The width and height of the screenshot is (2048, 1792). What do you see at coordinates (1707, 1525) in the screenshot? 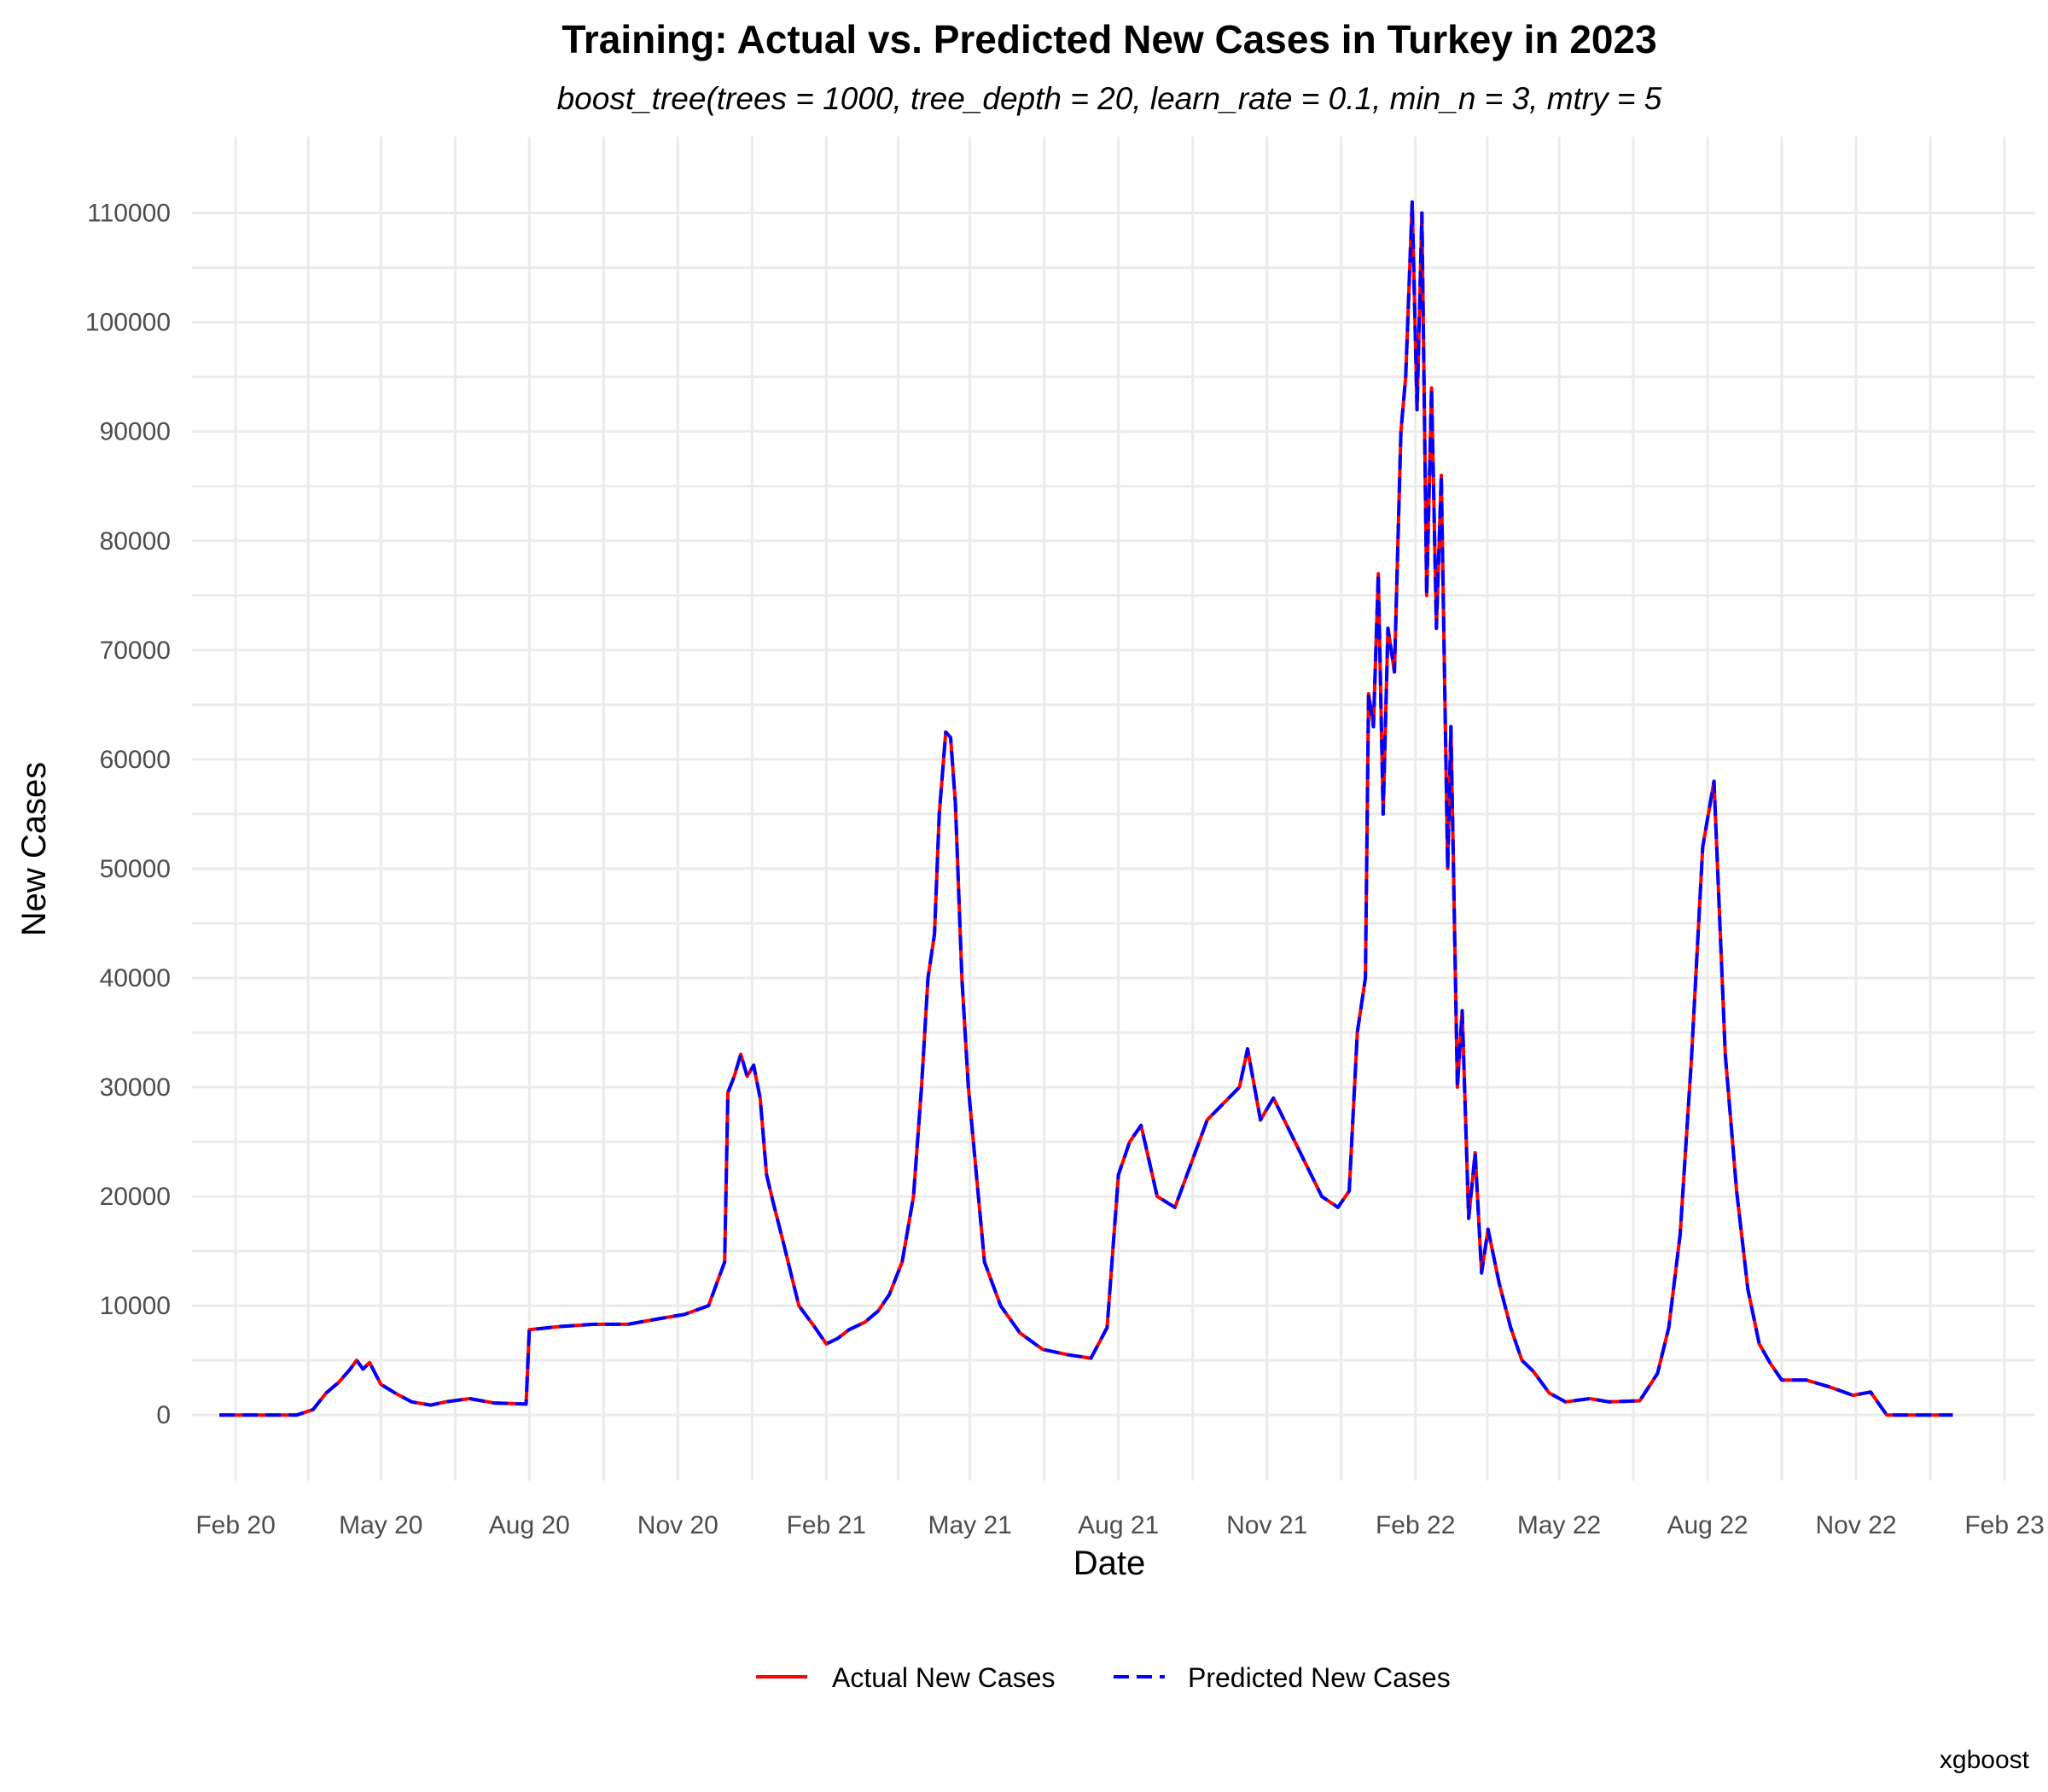
I see `x-tick-label: Aug 22` at bounding box center [1707, 1525].